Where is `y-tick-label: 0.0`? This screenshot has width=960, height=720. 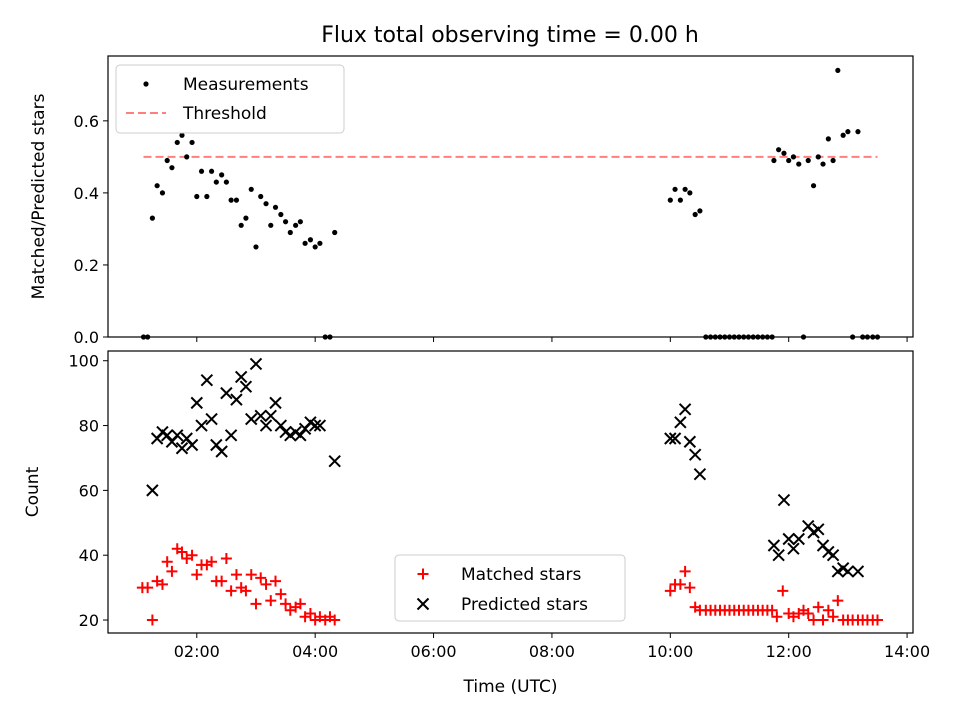
y-tick-label: 0.0 is located at coordinates (86, 337).